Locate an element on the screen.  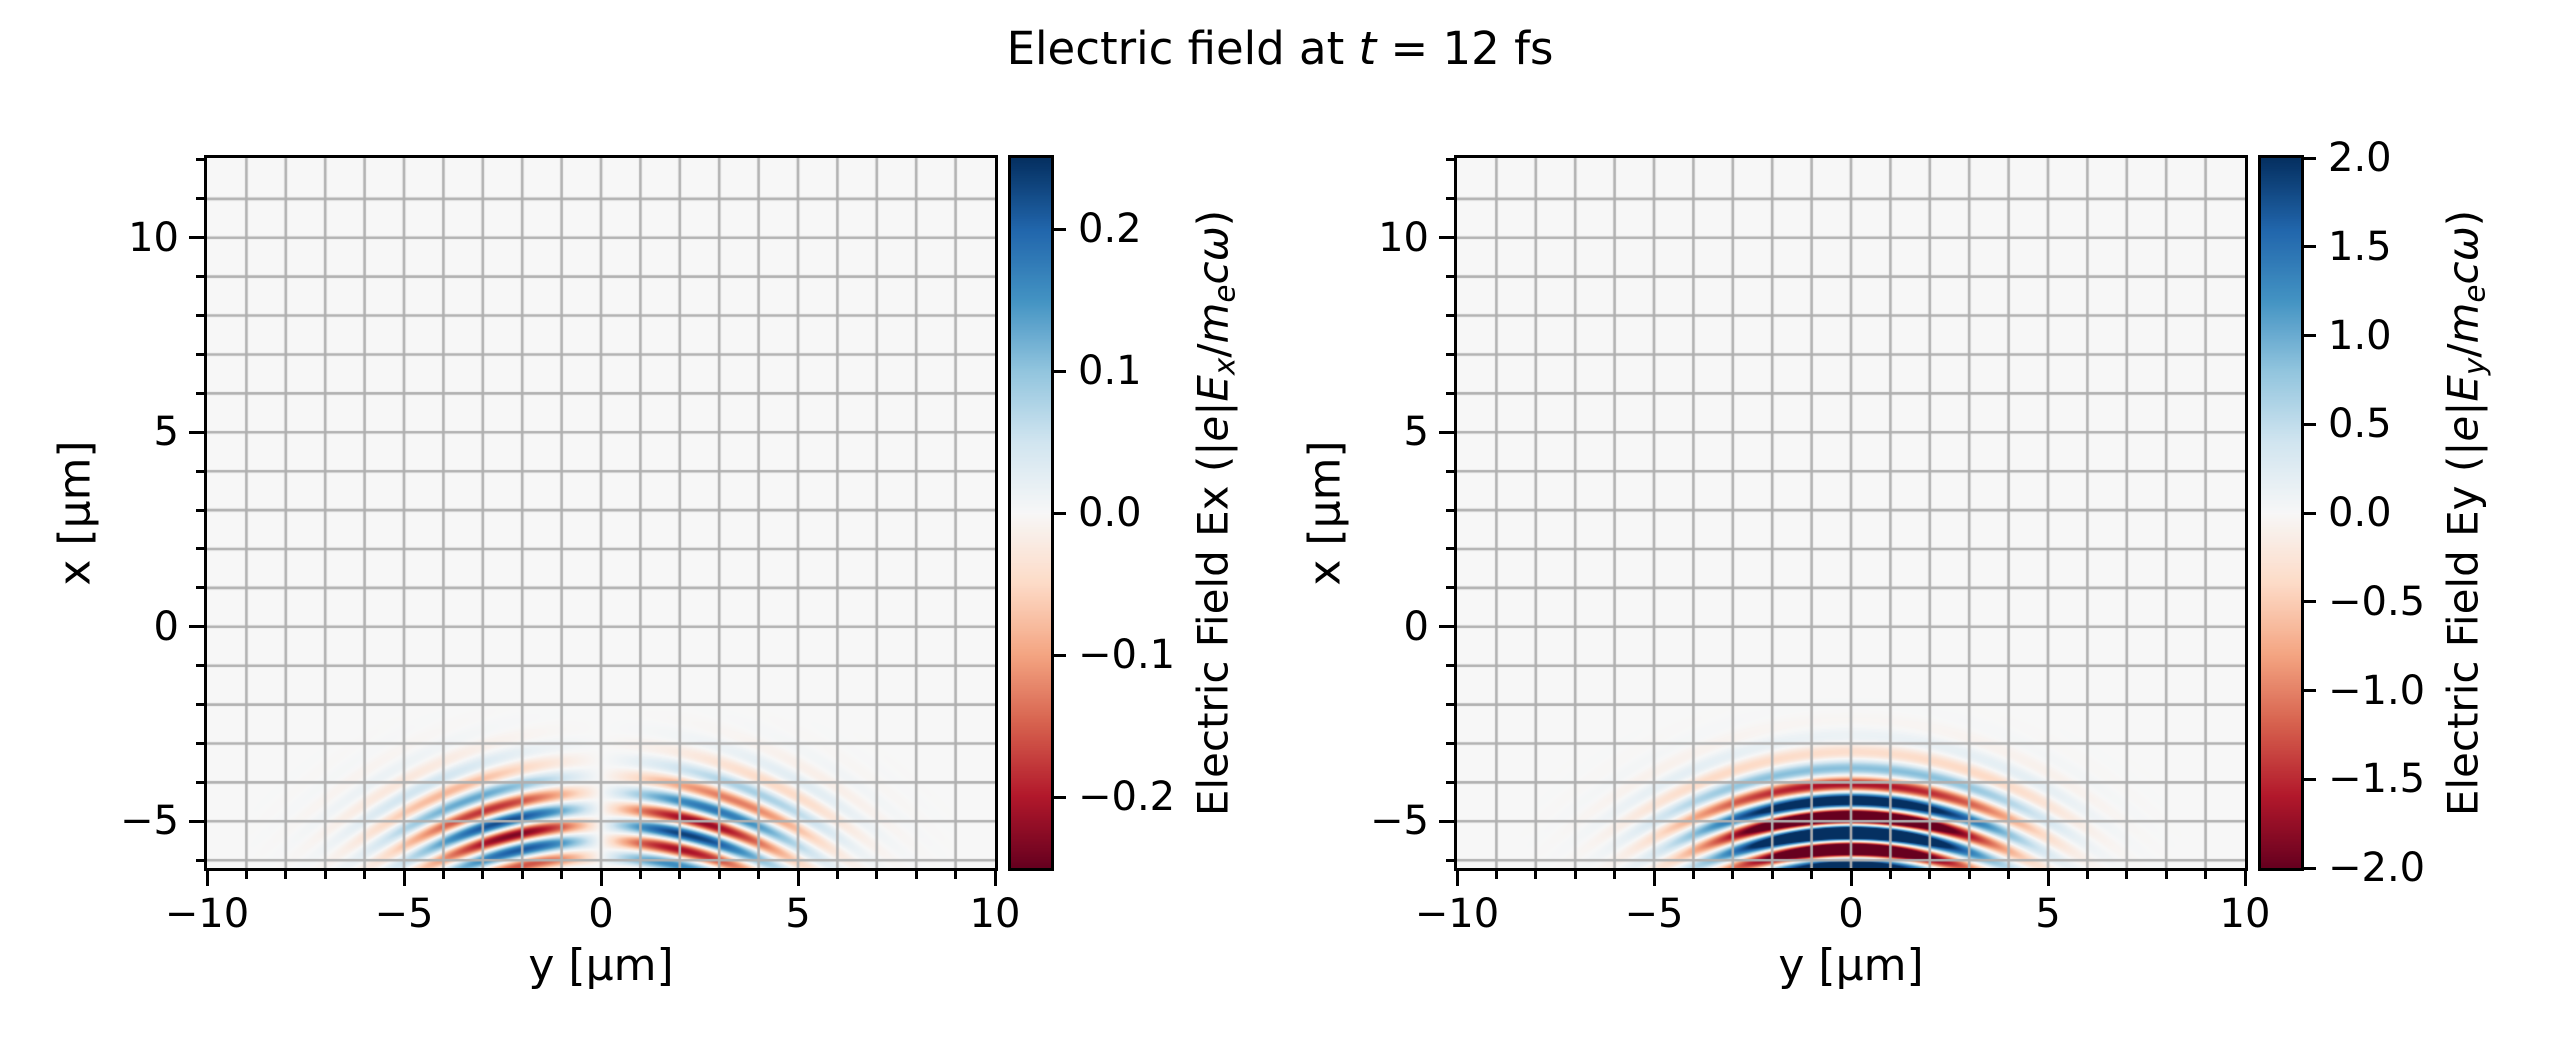
colorbar-label-ey: Electric Field Ey (|e|Ey/mecω) is located at coordinates (2464, 513).